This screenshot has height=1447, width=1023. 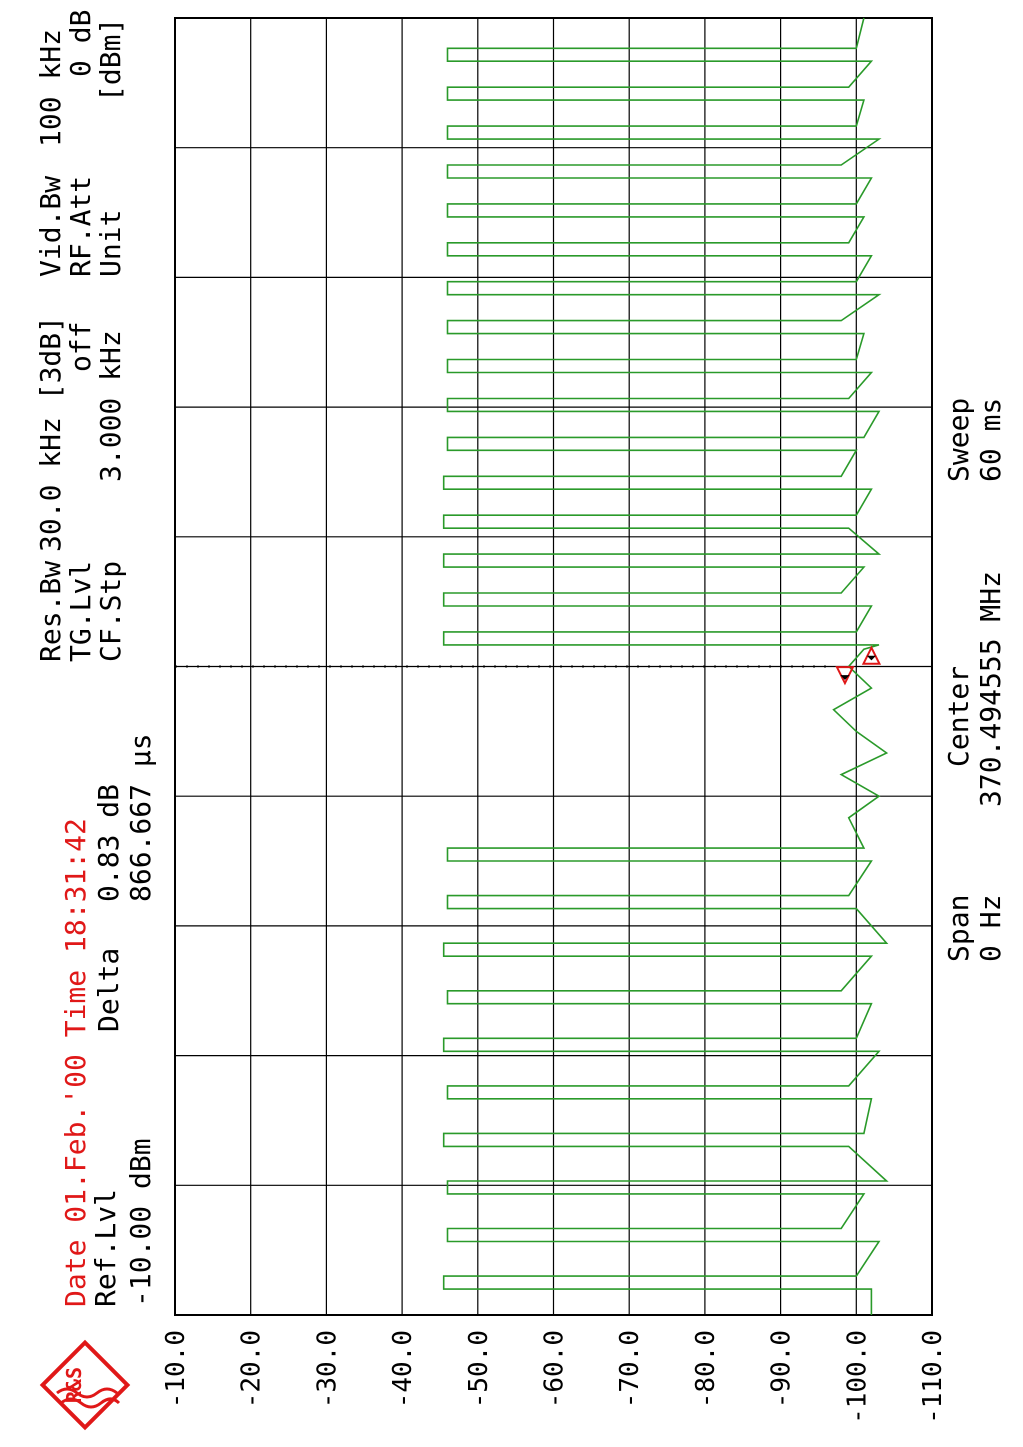 What do you see at coordinates (479, 1369) in the screenshot?
I see `y-tick-label: -50.0` at bounding box center [479, 1369].